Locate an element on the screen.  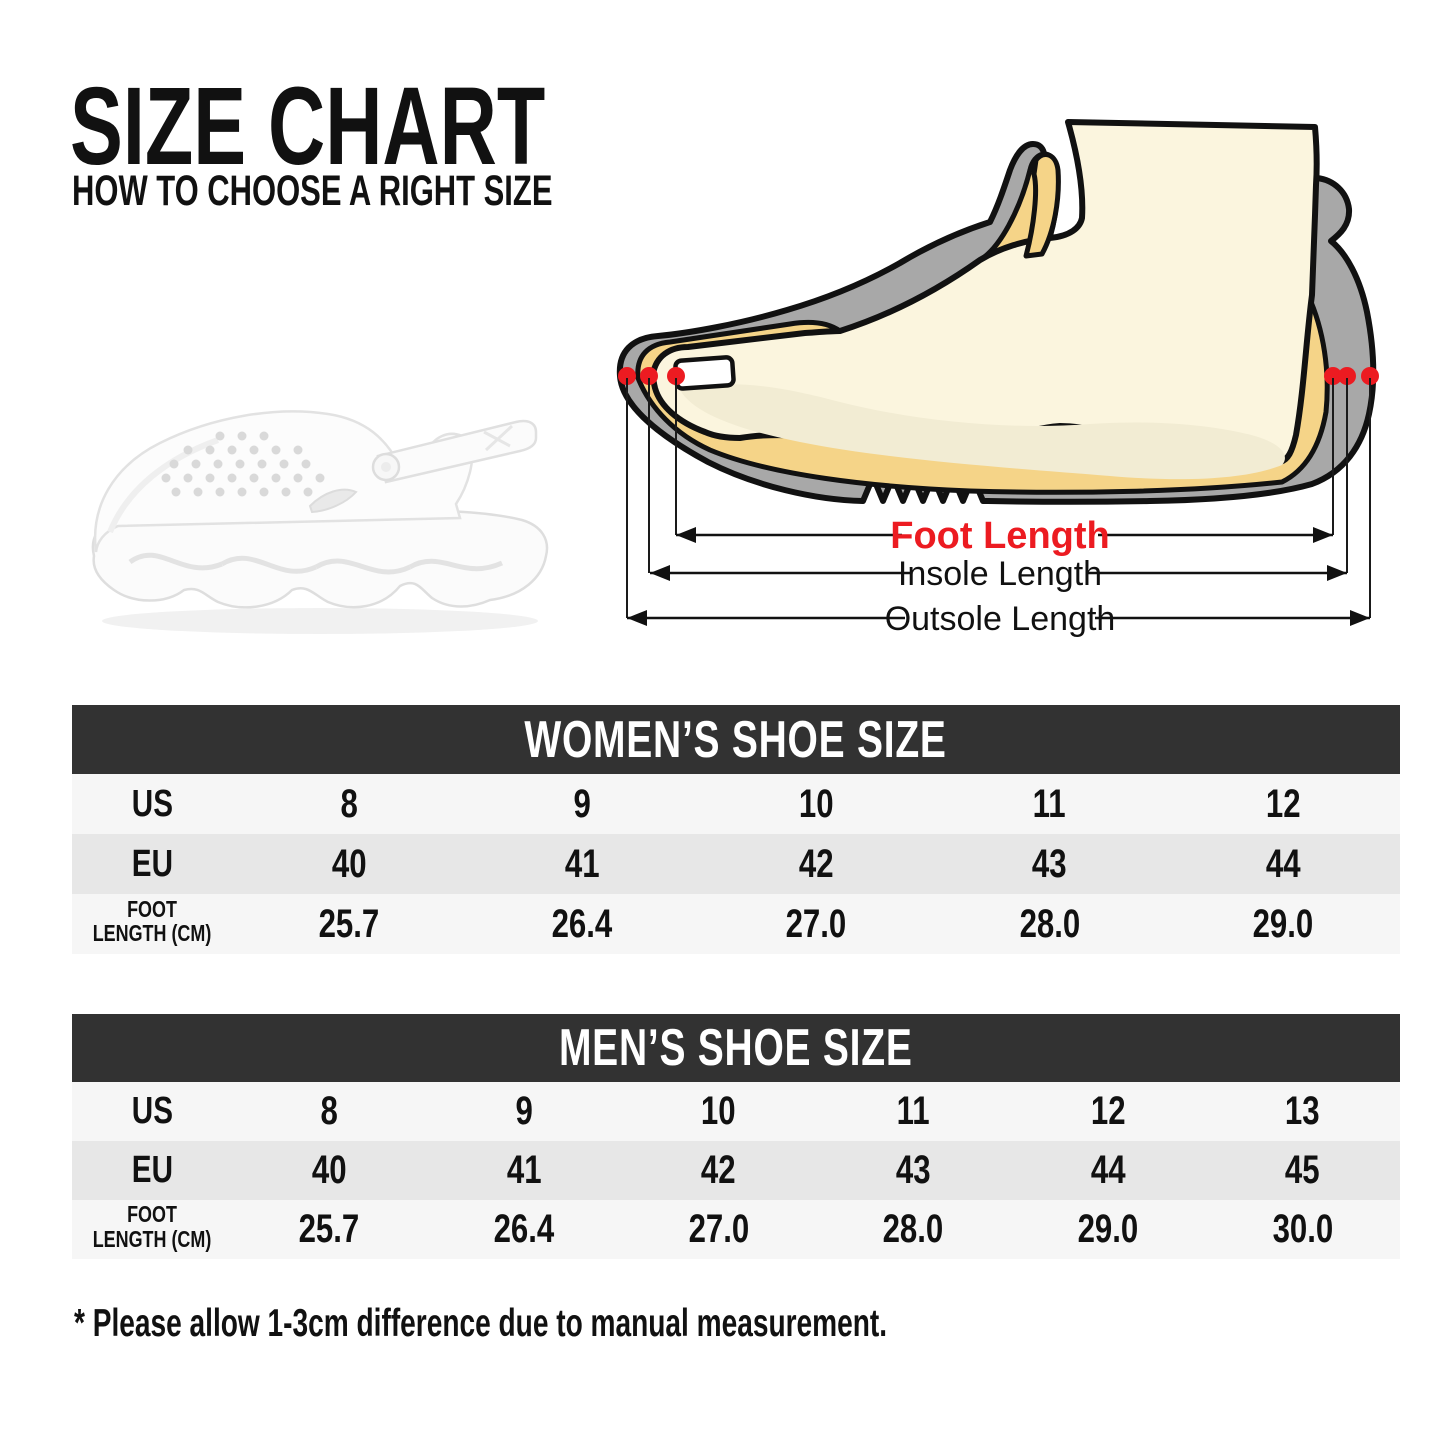
side-cutout is located at coordinates (333, 501).